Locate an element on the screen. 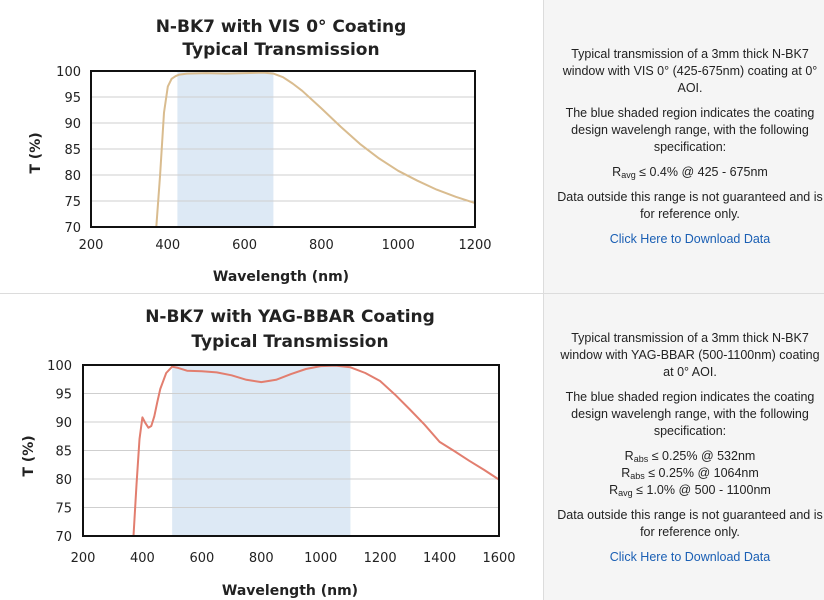 This screenshot has width=824, height=600. chart-title-line-1: N-BK7 with VIS 0° Coating is located at coordinates (281, 27).